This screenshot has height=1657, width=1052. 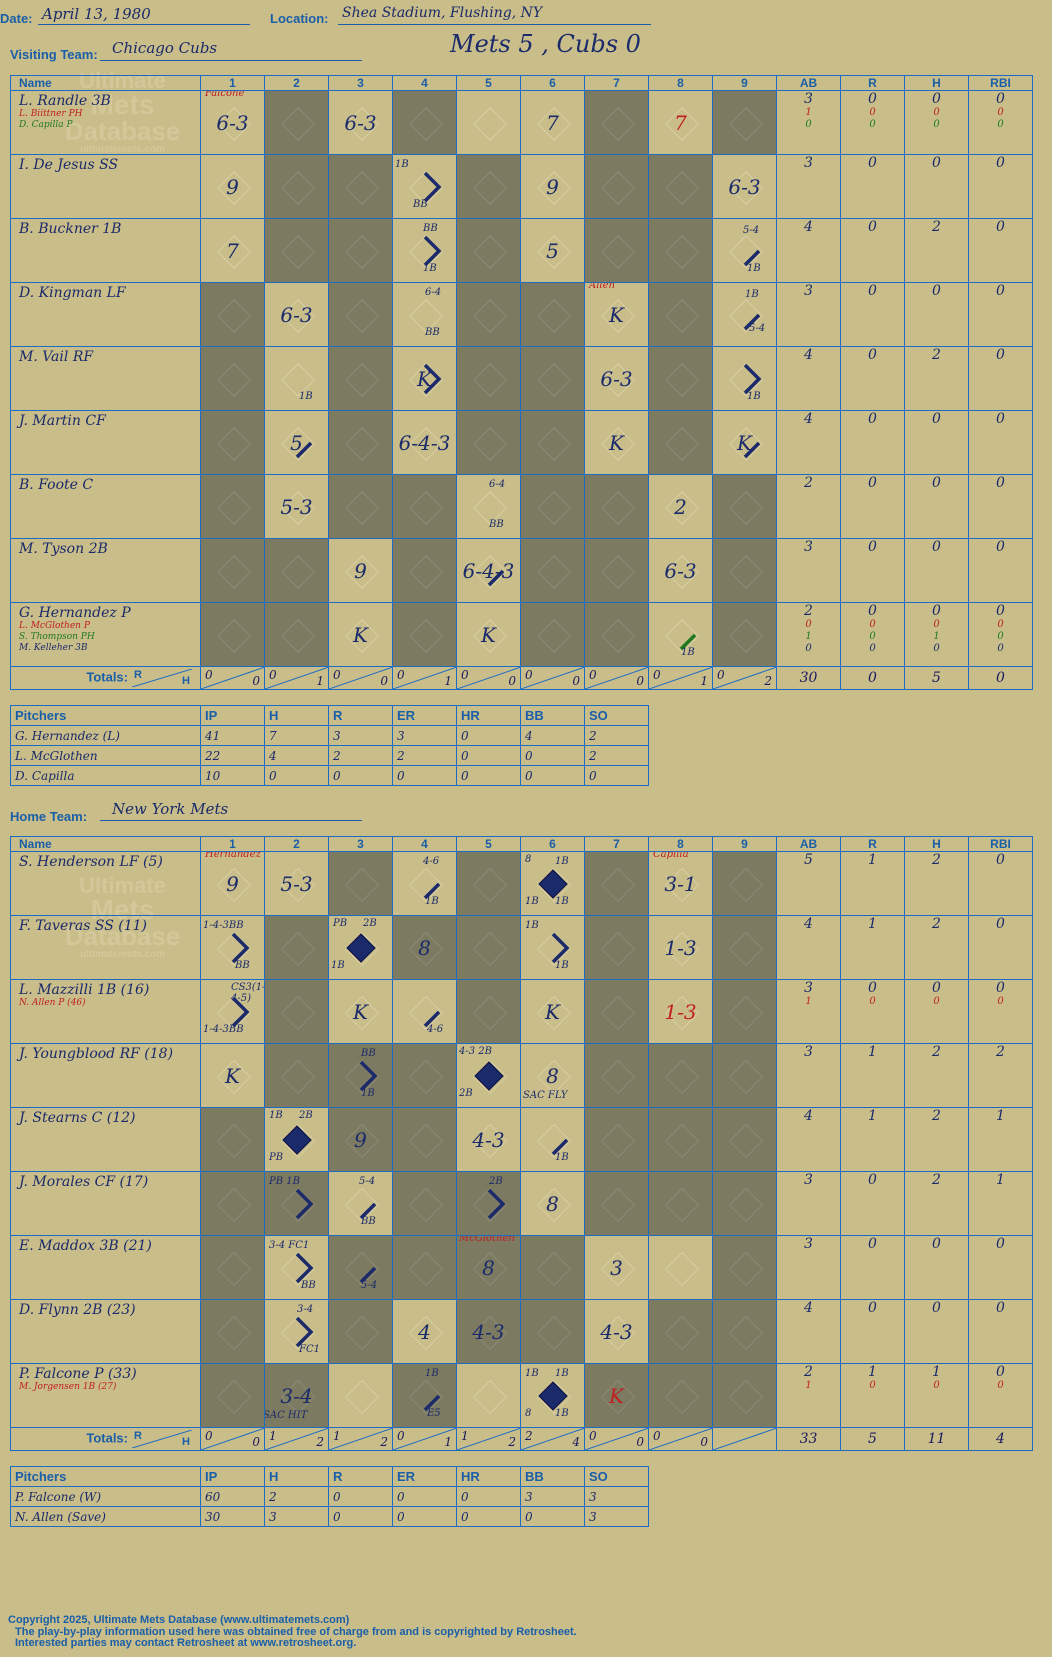 I want to click on at-bat-cell: PB 2B 1B, so click(x=360, y=947).